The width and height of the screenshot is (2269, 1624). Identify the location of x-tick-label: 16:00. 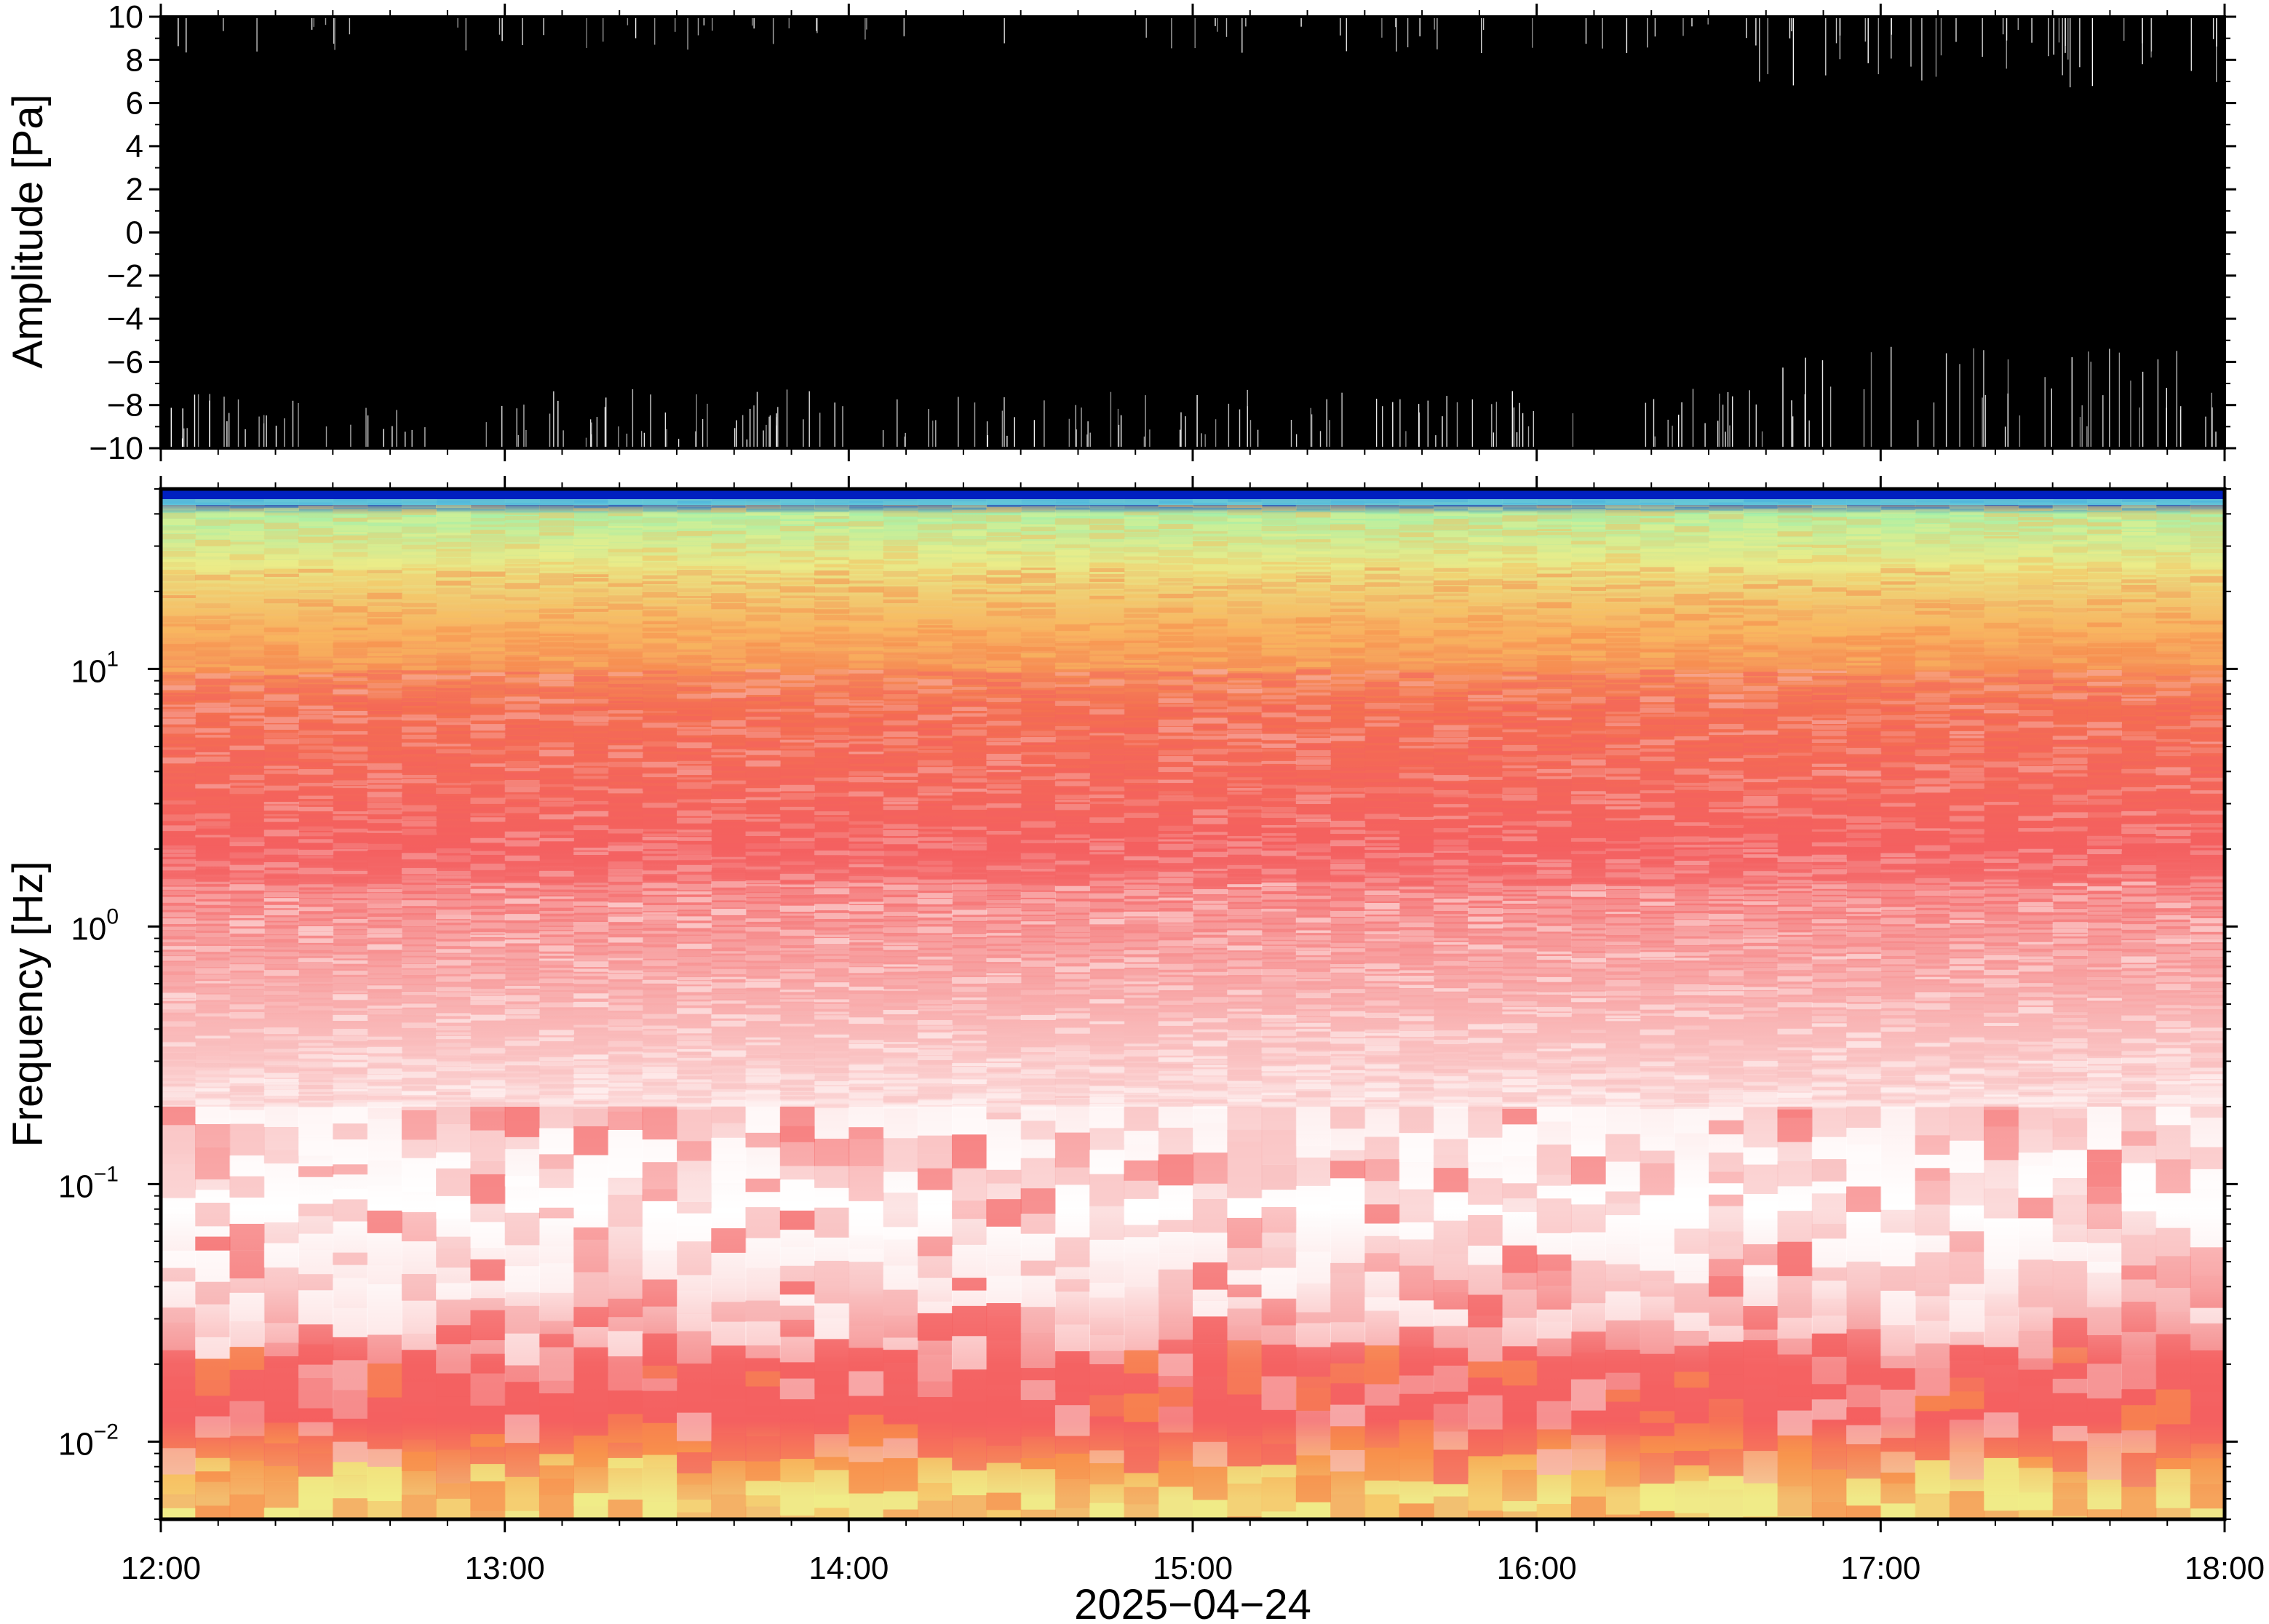
(1537, 1568).